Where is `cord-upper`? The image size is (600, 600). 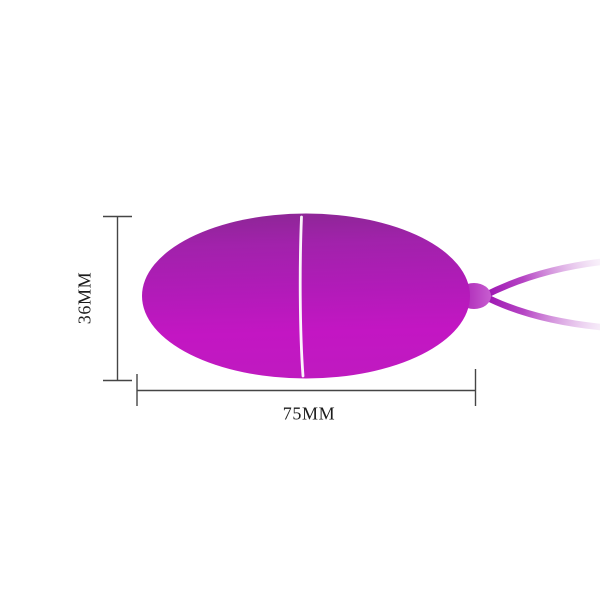 cord-upper is located at coordinates (540, 279).